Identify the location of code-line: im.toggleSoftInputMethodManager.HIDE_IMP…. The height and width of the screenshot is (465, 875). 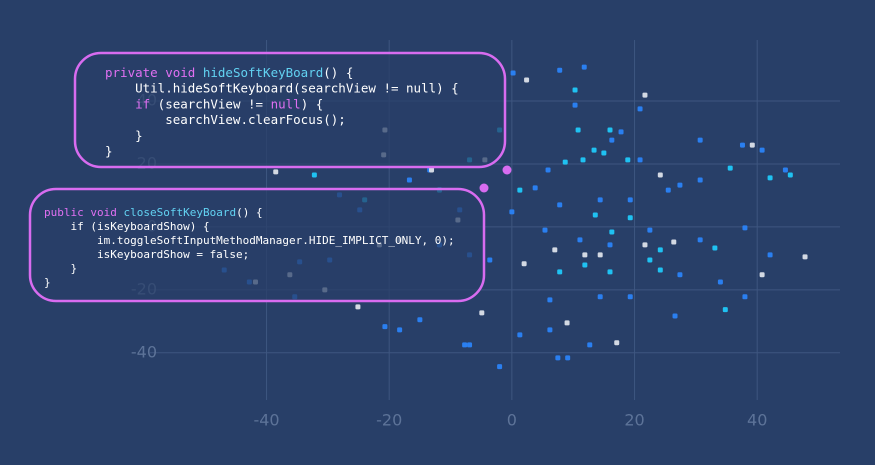
(249, 240).